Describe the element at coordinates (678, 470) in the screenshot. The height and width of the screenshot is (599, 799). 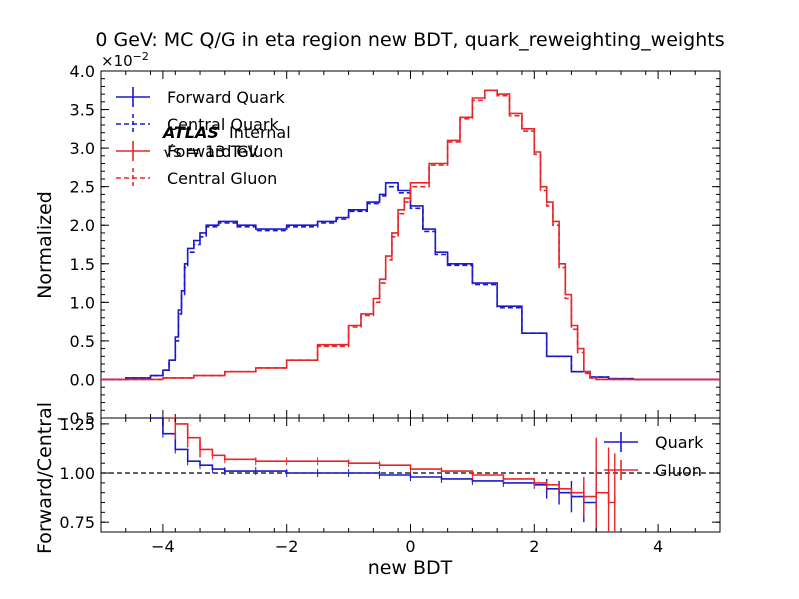
I see `ratio-legend-label: Gluon` at that location.